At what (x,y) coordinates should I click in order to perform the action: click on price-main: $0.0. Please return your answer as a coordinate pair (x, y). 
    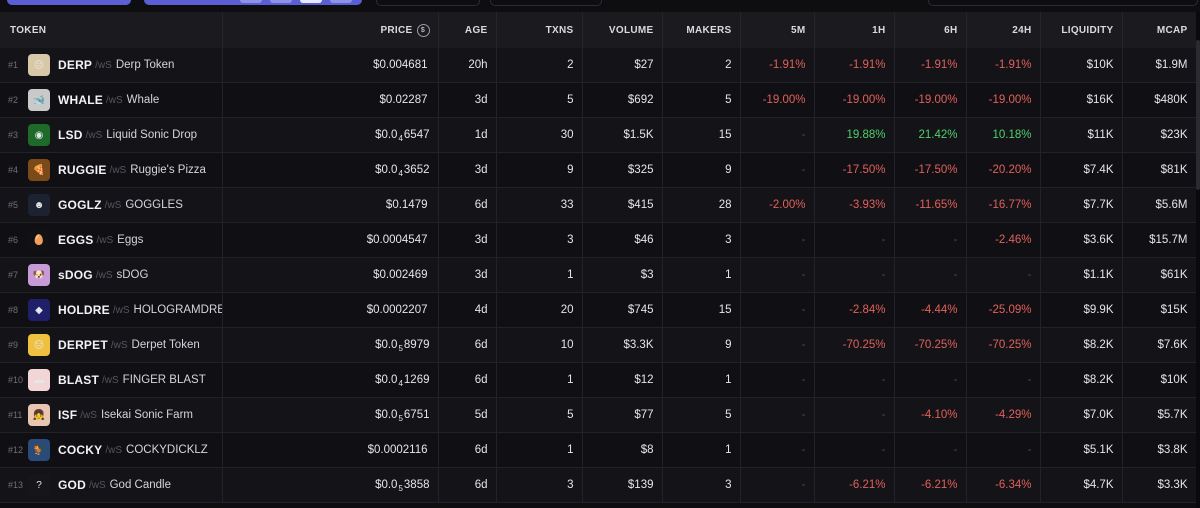
    Looking at the image, I should click on (386, 170).